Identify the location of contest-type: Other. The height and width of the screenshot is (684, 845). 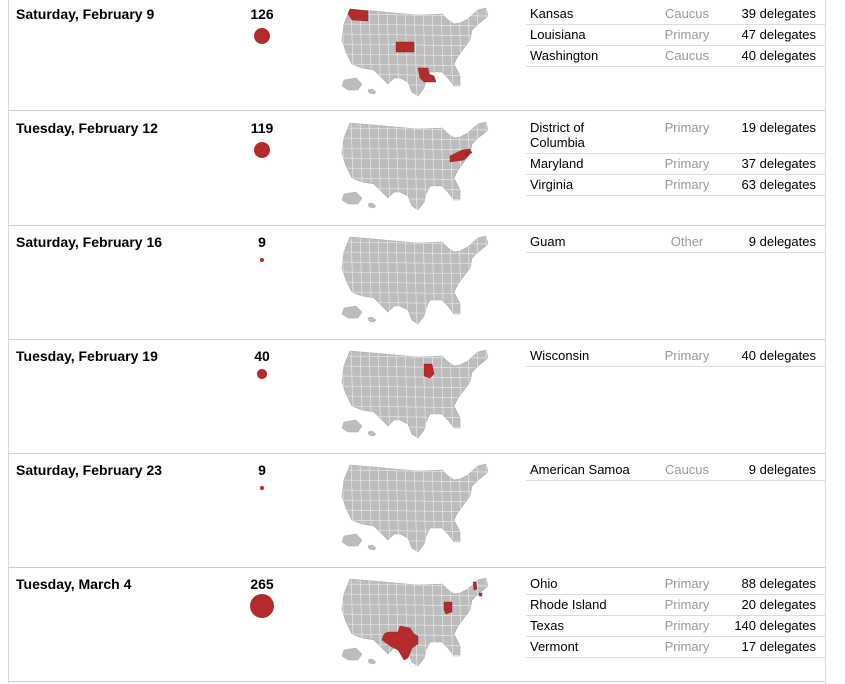
(687, 241).